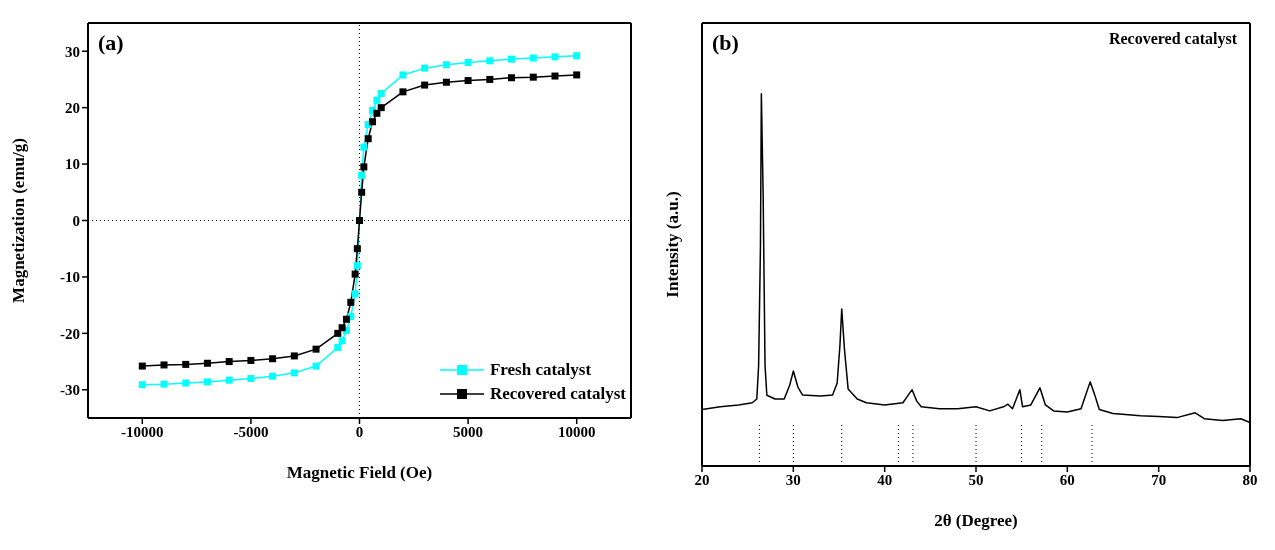 The height and width of the screenshot is (550, 1275). What do you see at coordinates (976, 479) in the screenshot?
I see `x-tick-label: 50` at bounding box center [976, 479].